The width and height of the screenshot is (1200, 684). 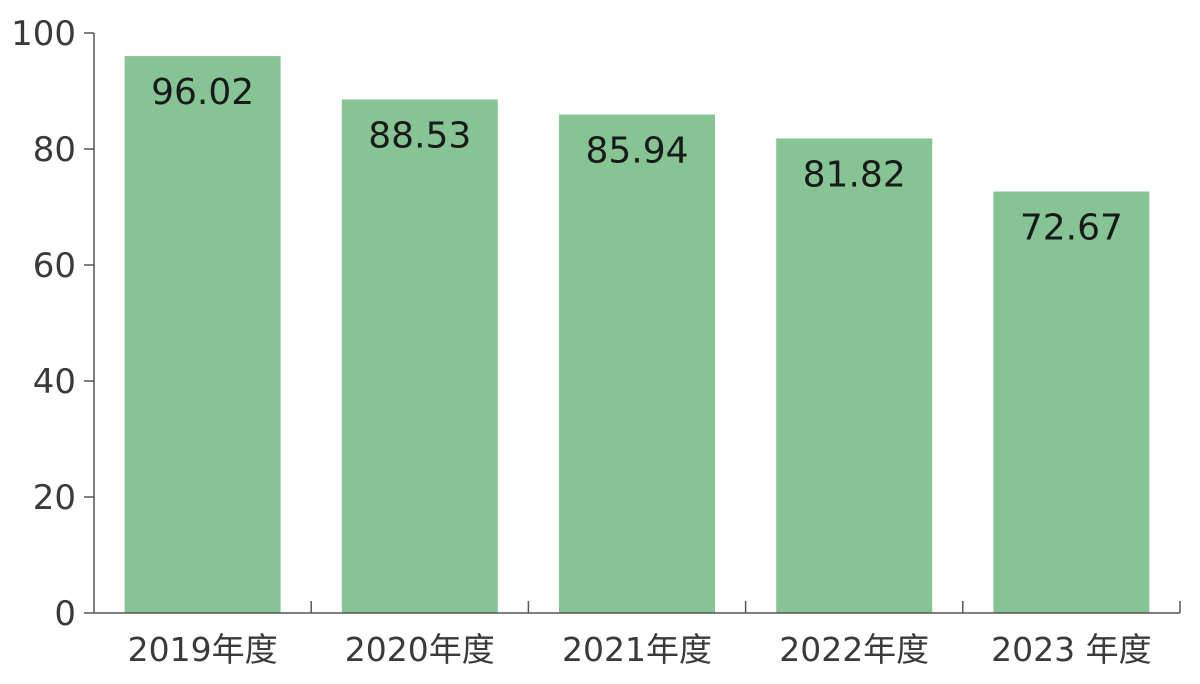 What do you see at coordinates (637, 649) in the screenshot?
I see `x-tick-label: 2021年度` at bounding box center [637, 649].